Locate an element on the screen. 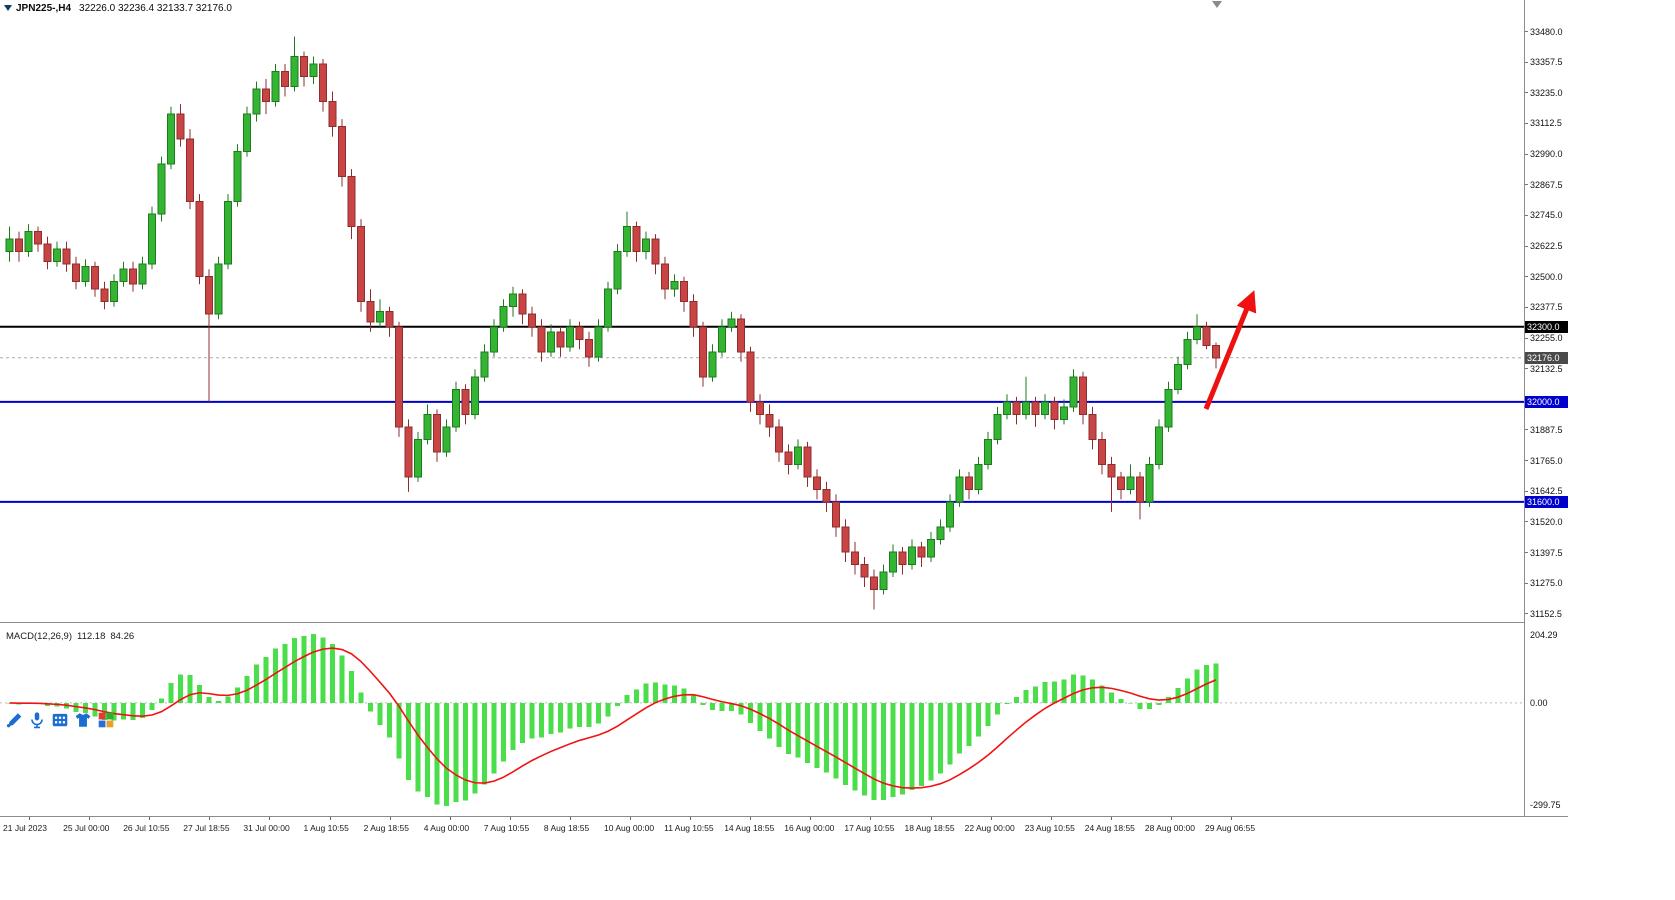  macd-histogram is located at coordinates (613, 720).